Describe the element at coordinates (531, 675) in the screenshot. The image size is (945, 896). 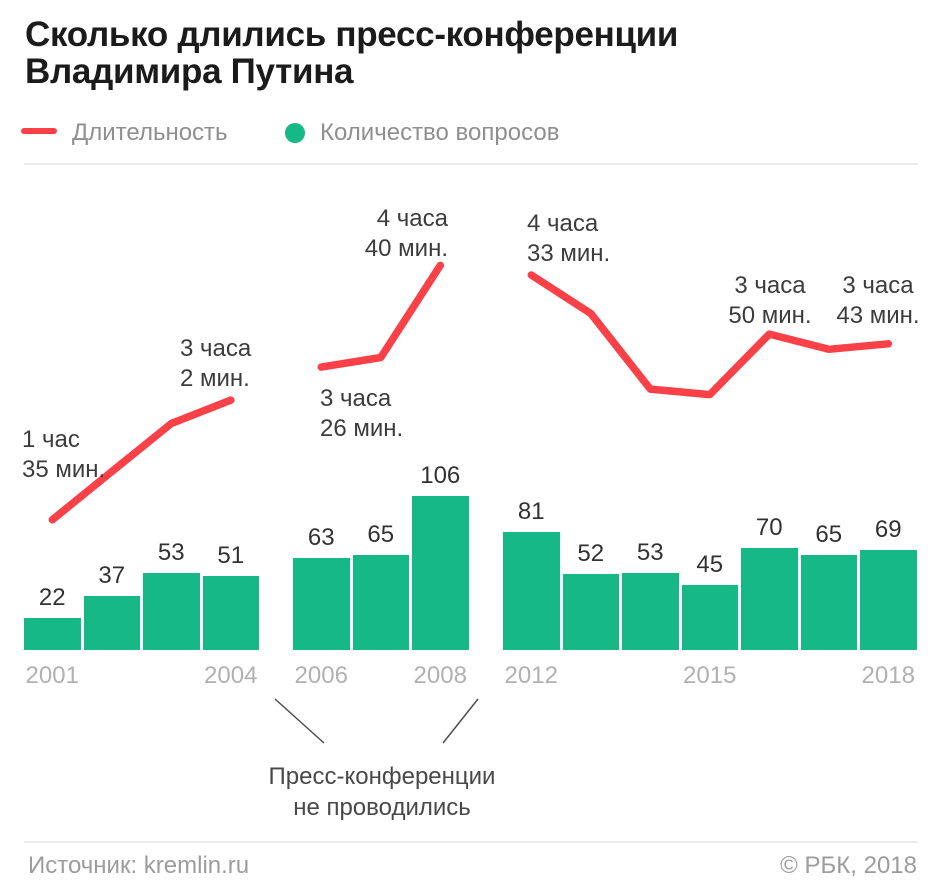
I see `year-tick-2012: 2012` at that location.